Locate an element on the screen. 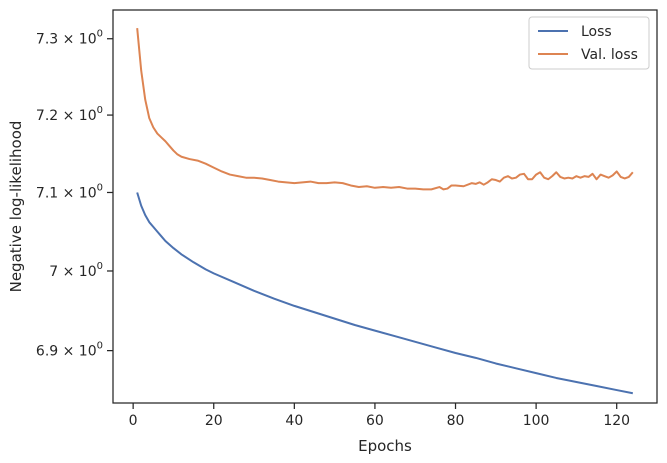 This screenshot has height=463, width=667. x-axis: 0 20 40 60 80 100 120 is located at coordinates (379, 416).